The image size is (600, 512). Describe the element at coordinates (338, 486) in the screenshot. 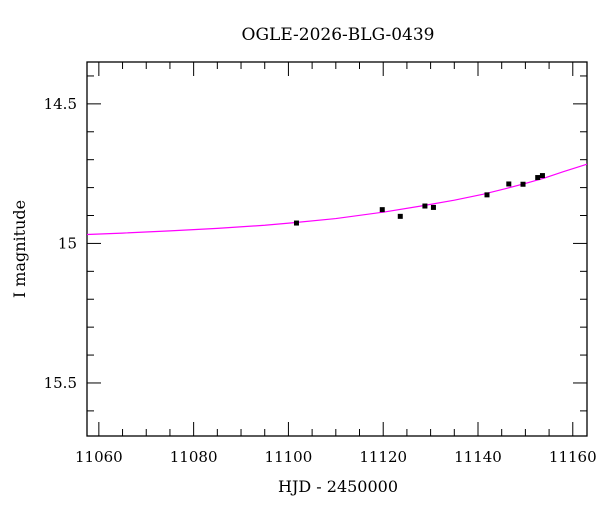

I see `x-axis-label: HJD - 2450000` at that location.